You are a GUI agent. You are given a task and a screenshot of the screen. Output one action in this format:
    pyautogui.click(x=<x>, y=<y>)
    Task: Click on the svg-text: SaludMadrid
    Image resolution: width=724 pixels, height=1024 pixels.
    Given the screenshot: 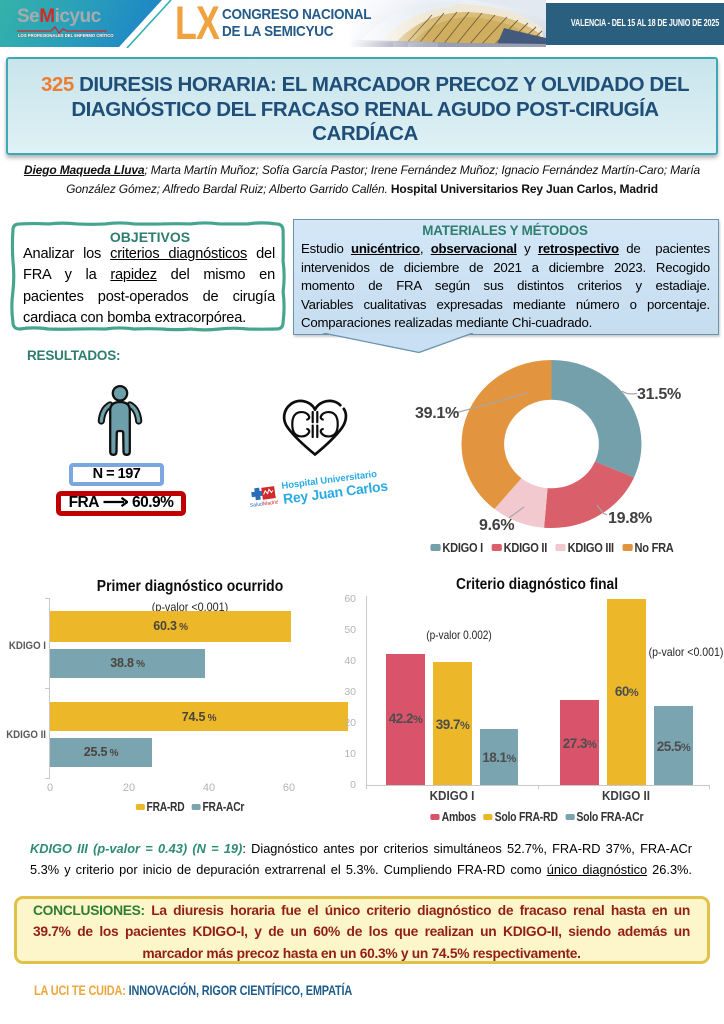 What is the action you would take?
    pyautogui.click(x=264, y=504)
    